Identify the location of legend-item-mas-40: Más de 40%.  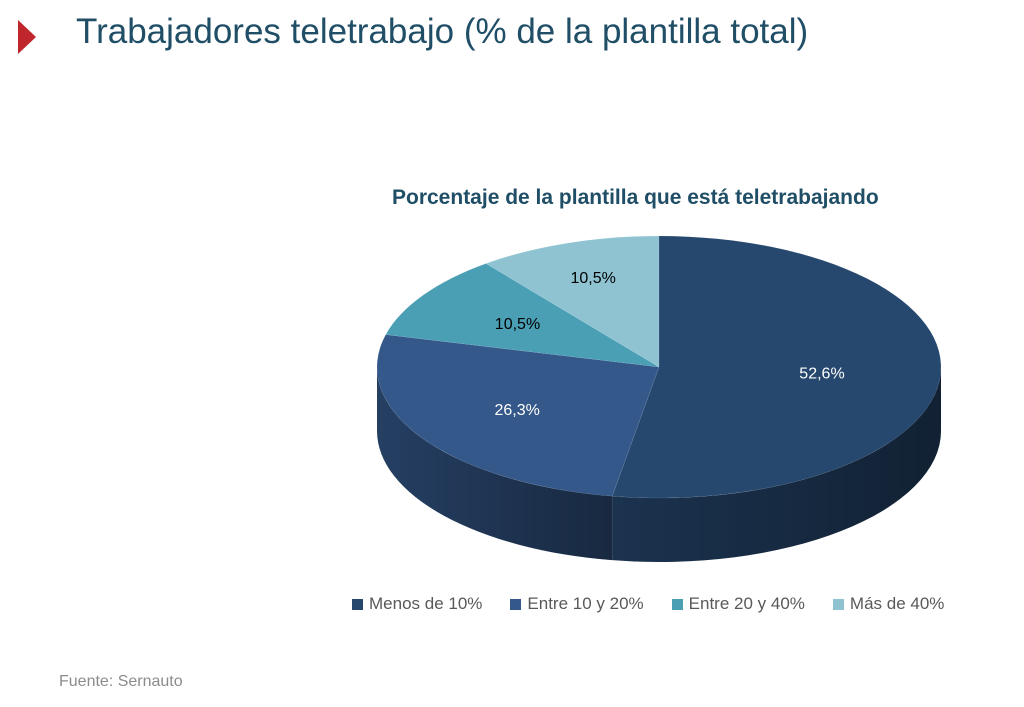
(888, 604).